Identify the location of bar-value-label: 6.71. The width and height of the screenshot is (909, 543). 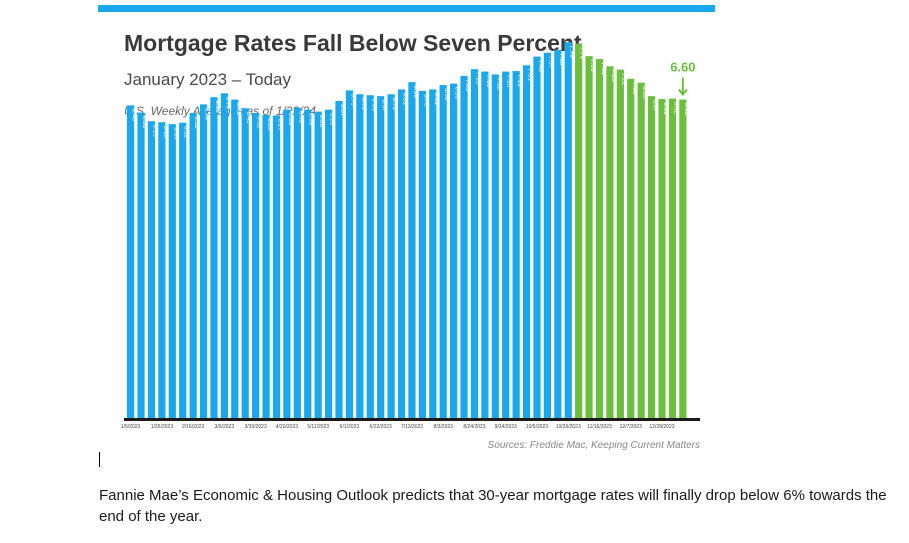
(394, 103).